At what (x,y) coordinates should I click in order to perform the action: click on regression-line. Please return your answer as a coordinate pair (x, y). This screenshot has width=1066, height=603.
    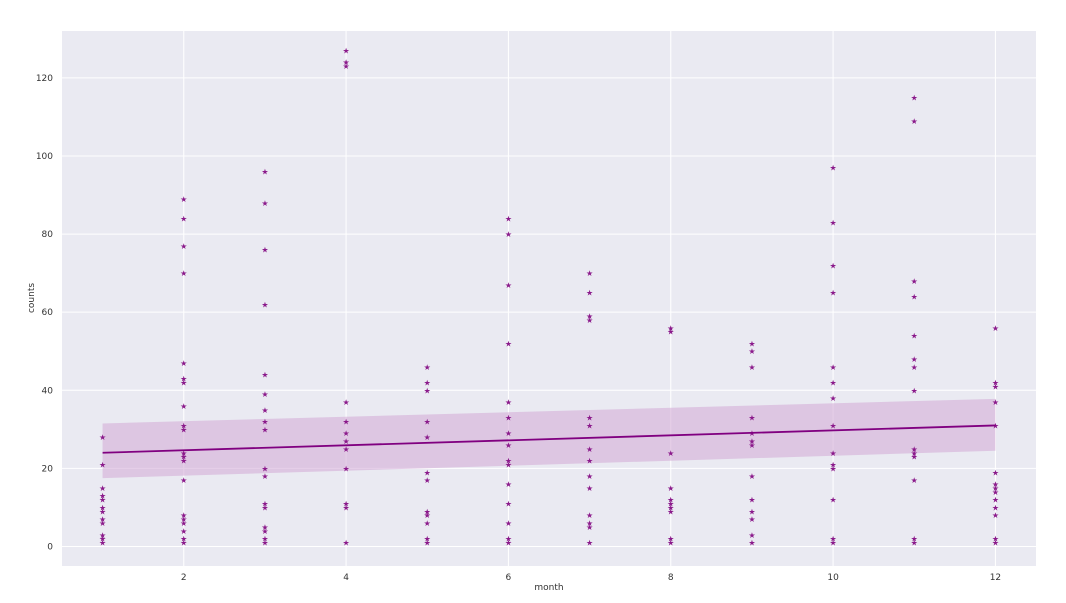
    Looking at the image, I should click on (549, 439).